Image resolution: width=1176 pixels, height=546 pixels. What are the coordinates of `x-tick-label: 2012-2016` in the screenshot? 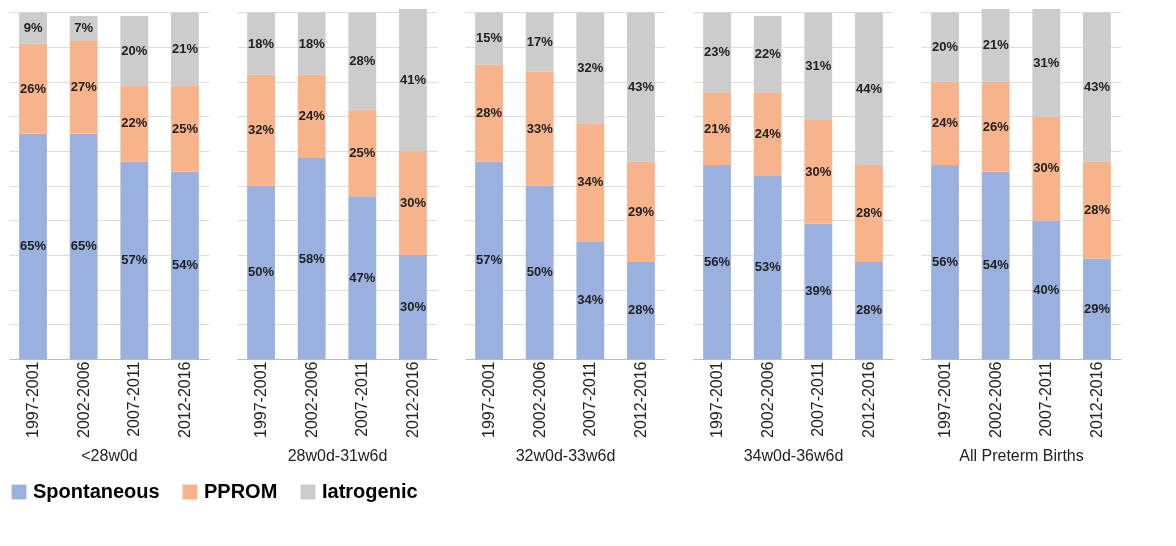 It's located at (1096, 400).